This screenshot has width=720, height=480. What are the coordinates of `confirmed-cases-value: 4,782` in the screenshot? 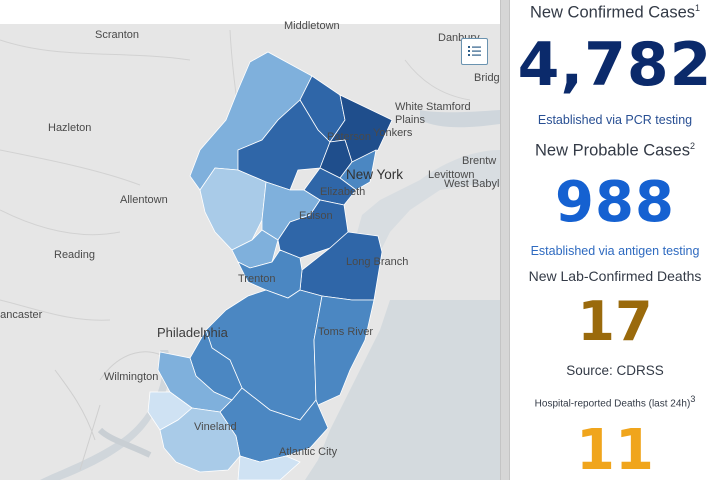 It's located at (615, 65).